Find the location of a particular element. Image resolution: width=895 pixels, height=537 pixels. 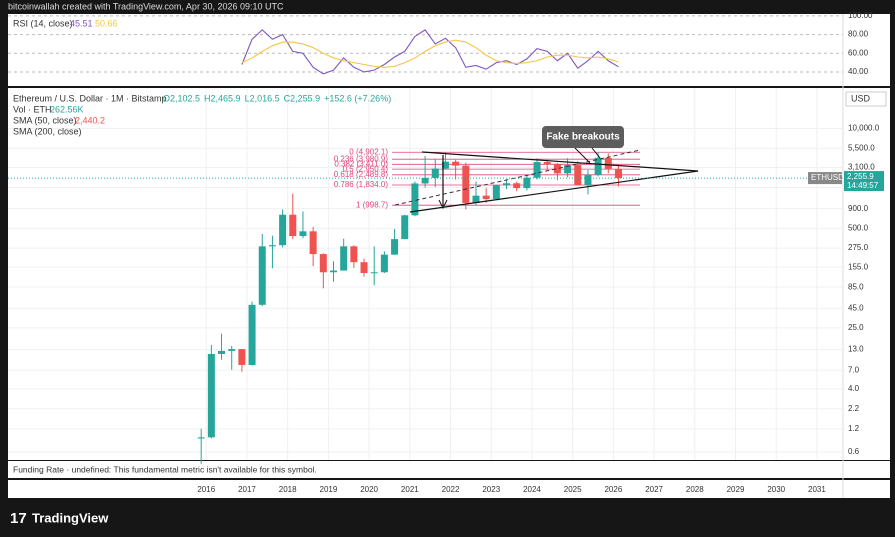

time-axis is located at coordinates (449, 489).